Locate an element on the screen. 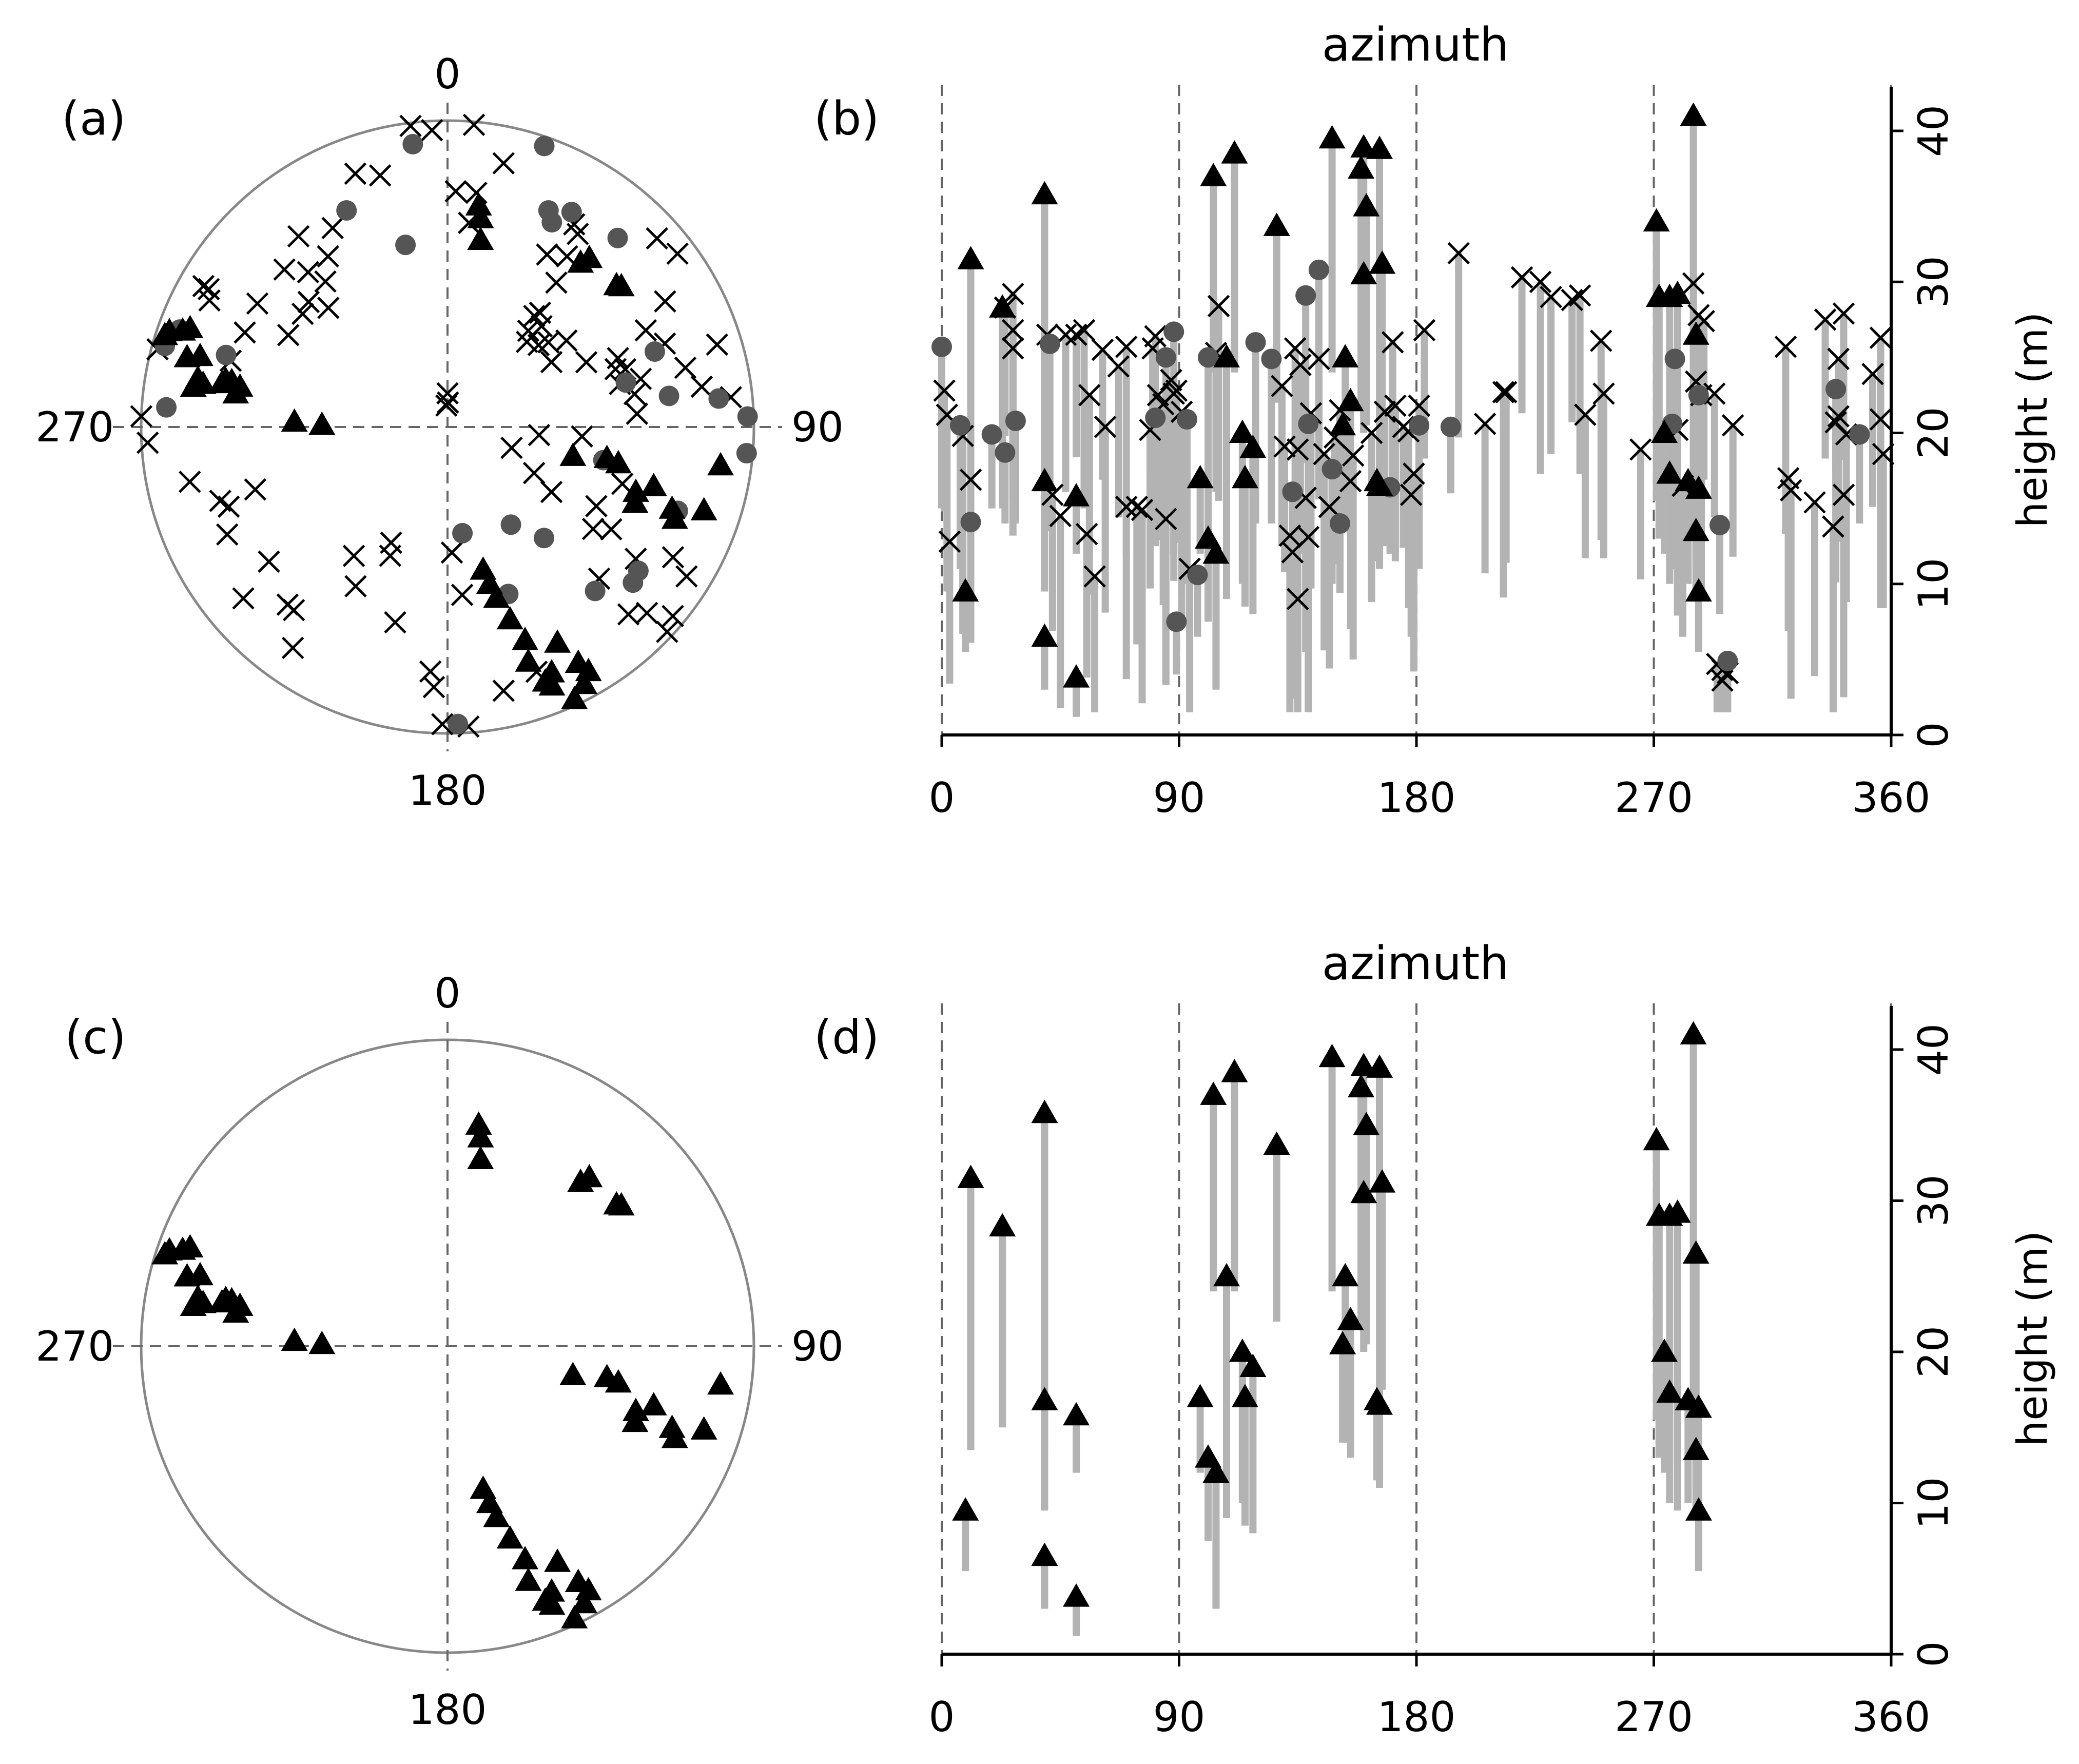  panel-label-c: (c) is located at coordinates (95, 1037).